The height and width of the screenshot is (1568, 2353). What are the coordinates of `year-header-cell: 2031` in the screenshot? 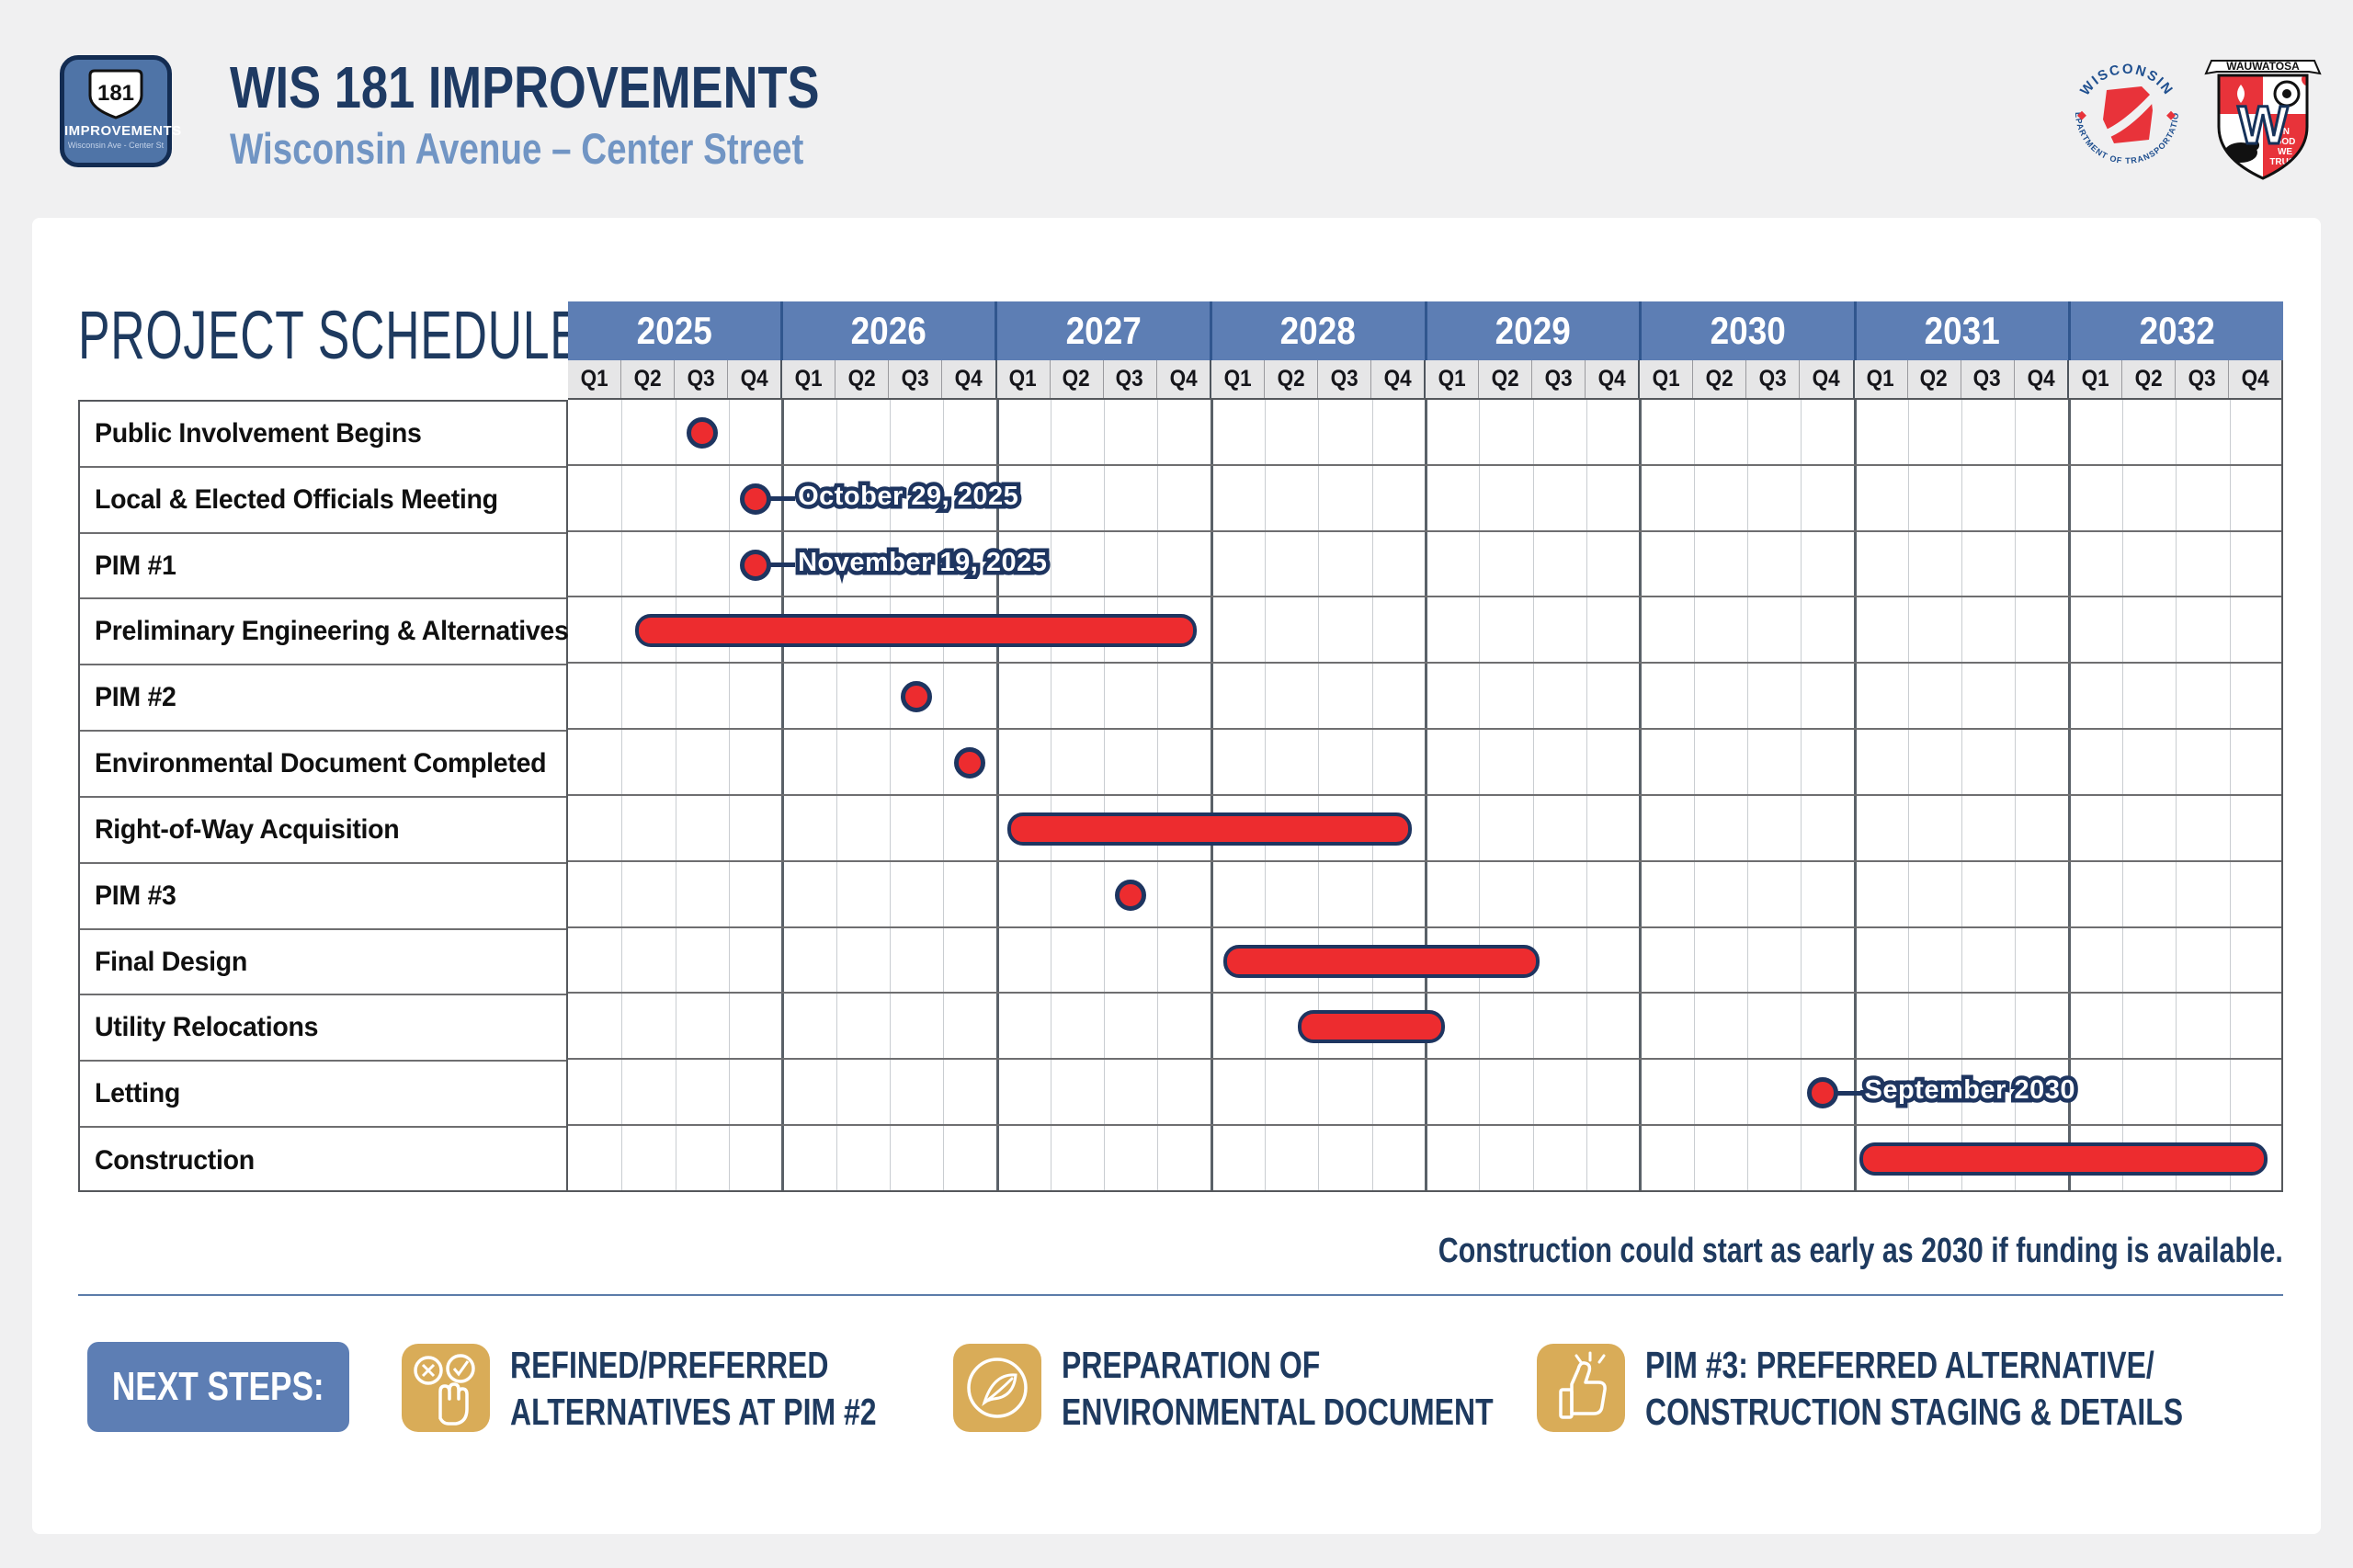 It's located at (1965, 330).